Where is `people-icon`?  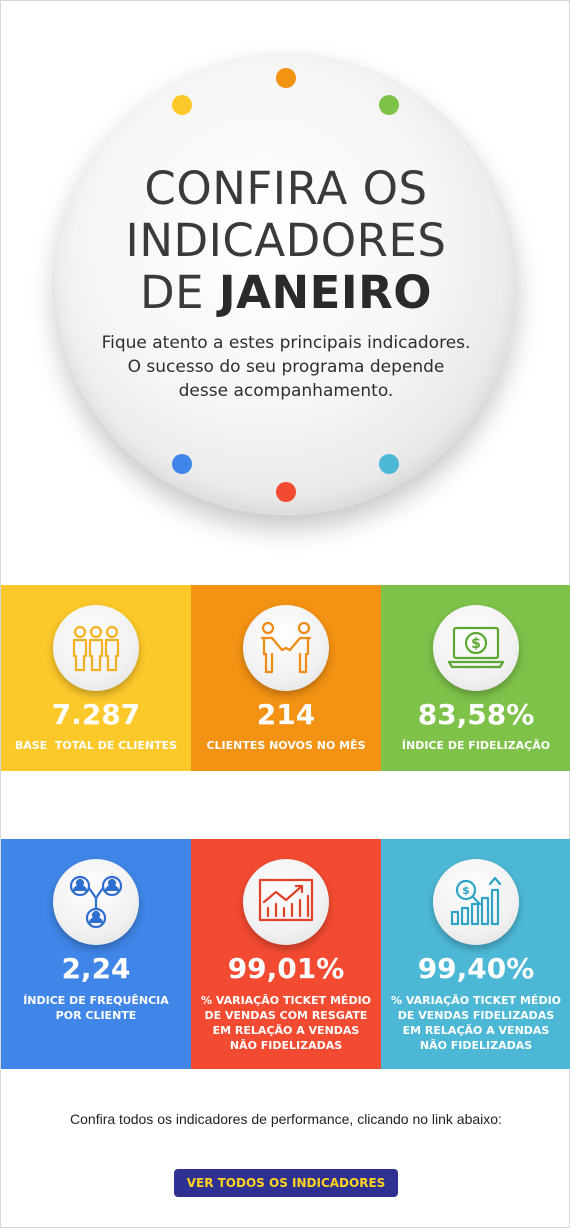 people-icon is located at coordinates (96, 648).